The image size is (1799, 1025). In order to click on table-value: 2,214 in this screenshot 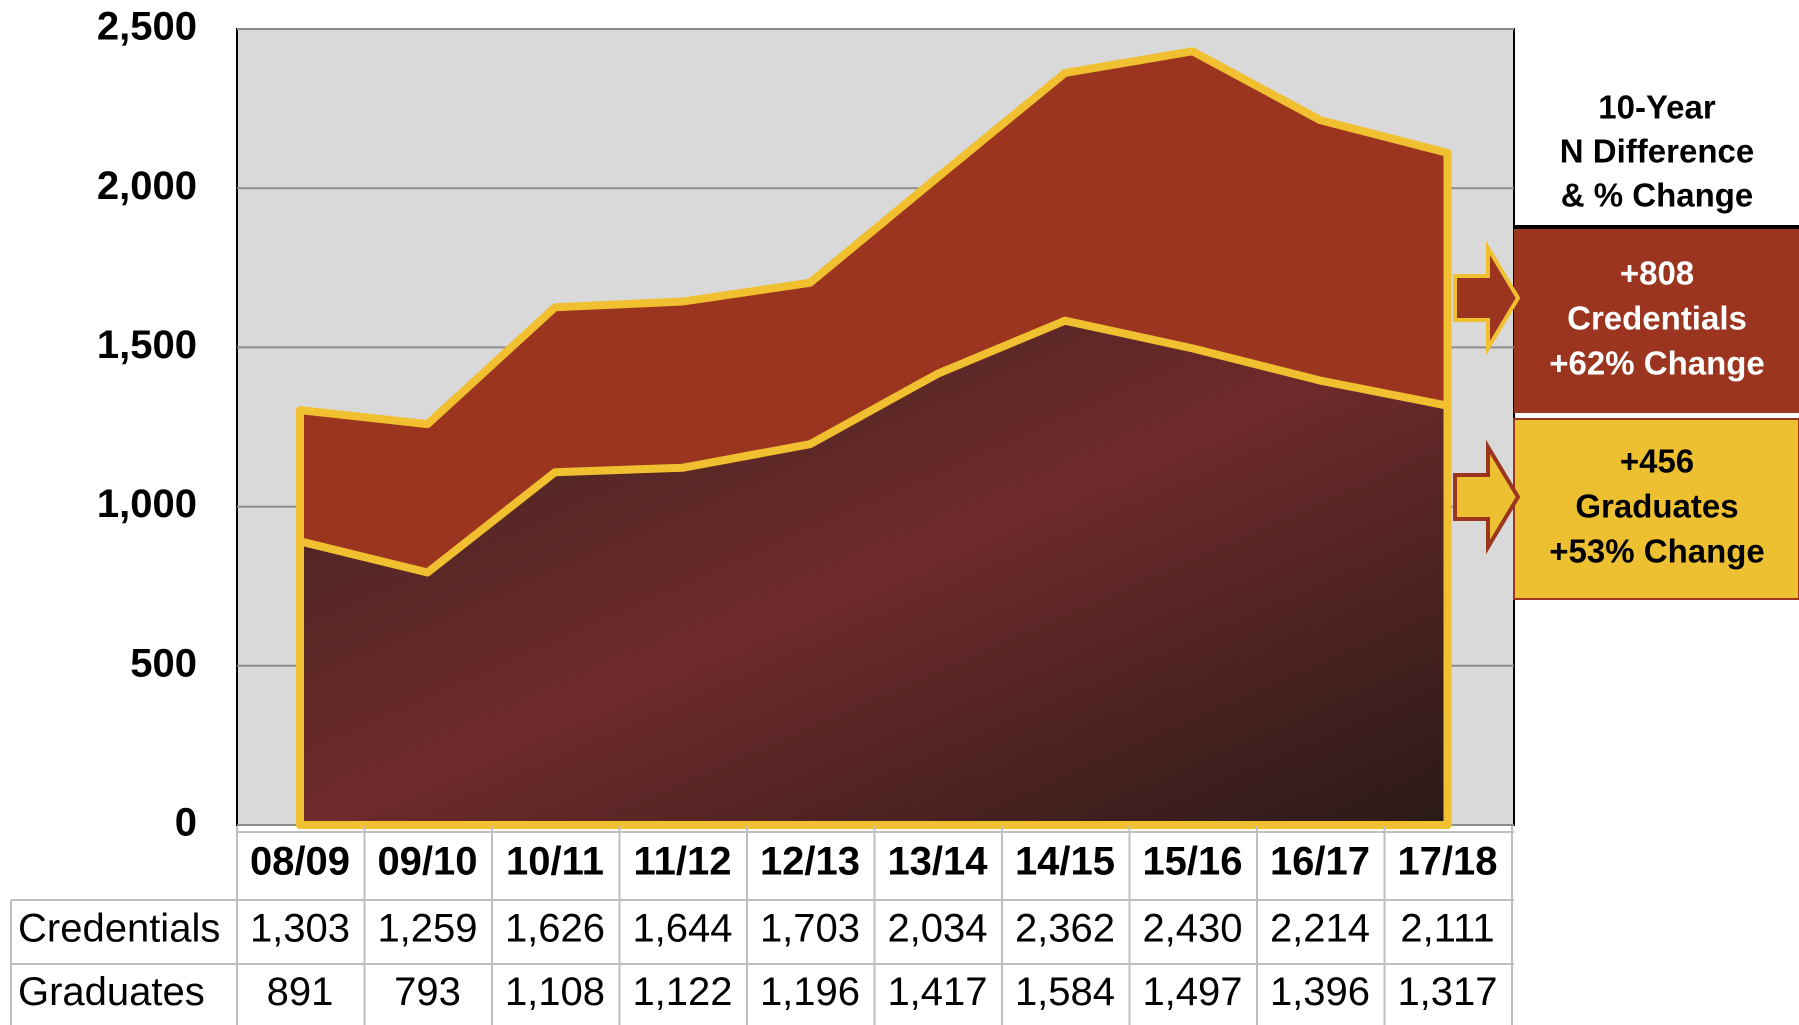, I will do `click(1320, 929)`.